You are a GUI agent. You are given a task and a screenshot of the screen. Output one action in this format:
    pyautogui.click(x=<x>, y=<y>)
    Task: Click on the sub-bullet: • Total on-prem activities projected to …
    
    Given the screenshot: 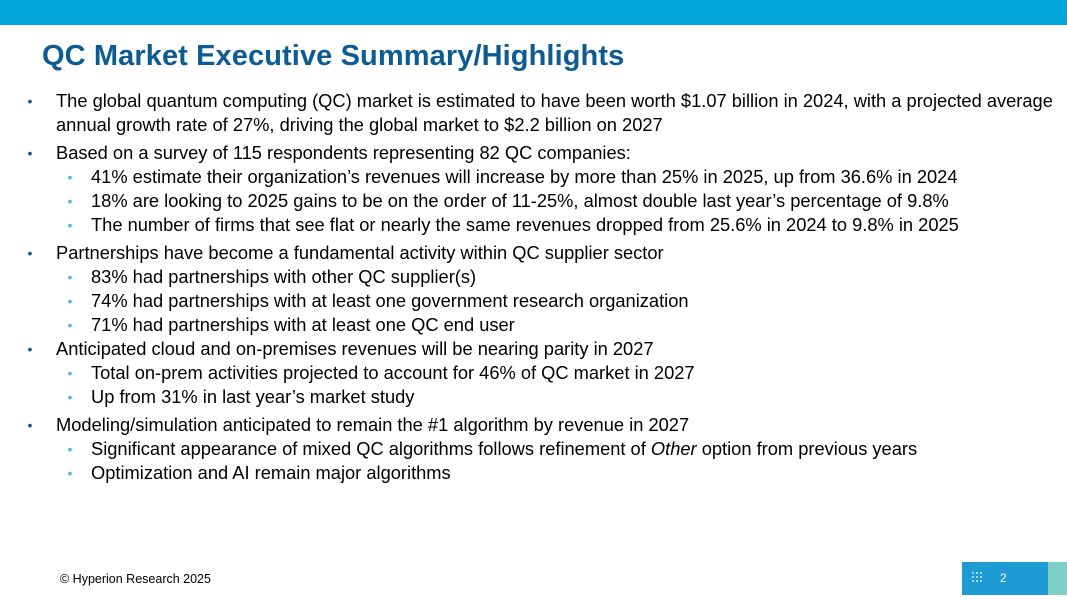 What is the action you would take?
    pyautogui.click(x=539, y=373)
    